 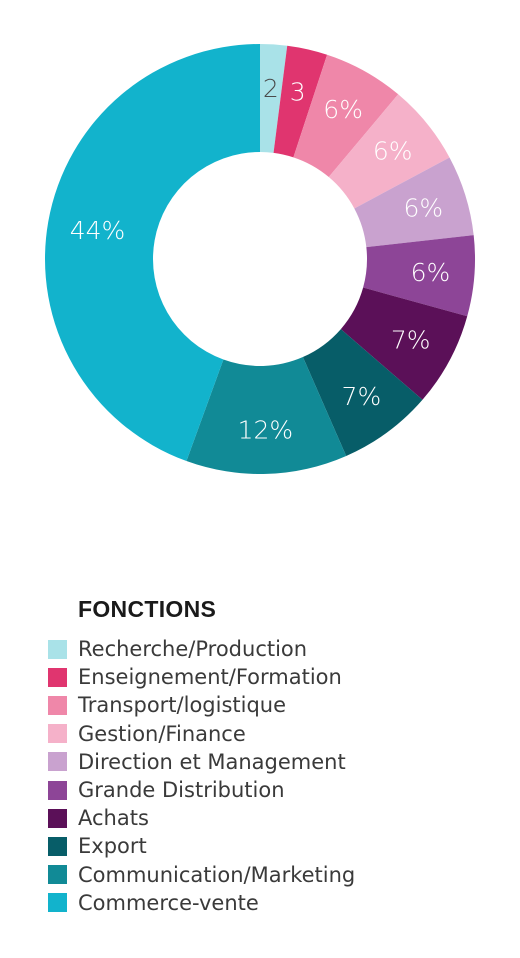 I want to click on legend-item: Recherche/Production, so click(x=268, y=649).